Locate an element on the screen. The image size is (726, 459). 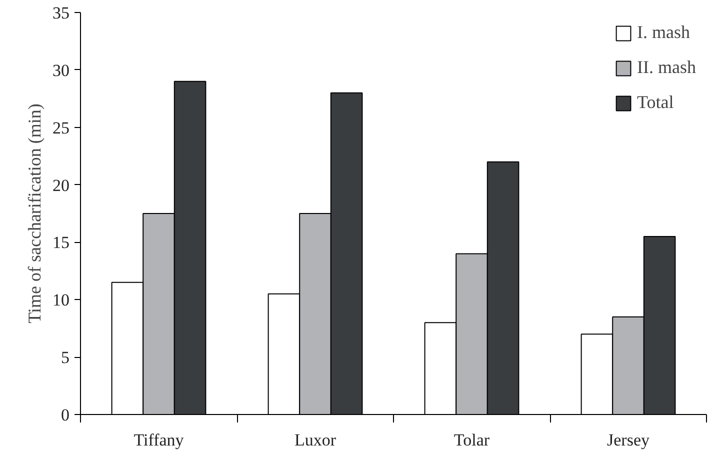
x-tick-label: Tolar is located at coordinates (472, 440).